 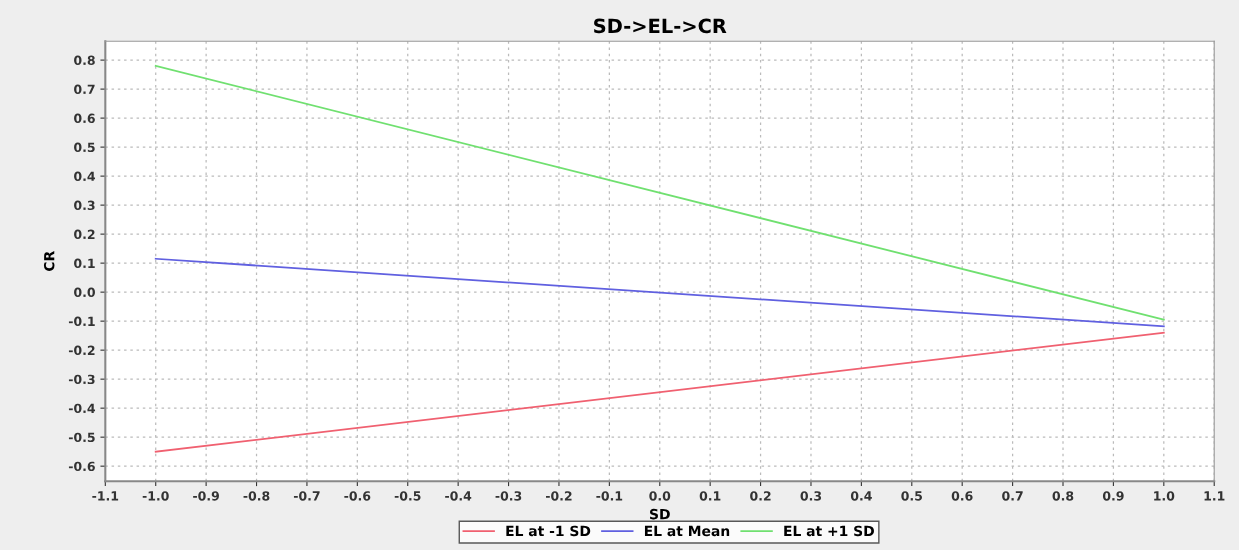 I want to click on x-tick-label: 0.1, so click(x=710, y=496).